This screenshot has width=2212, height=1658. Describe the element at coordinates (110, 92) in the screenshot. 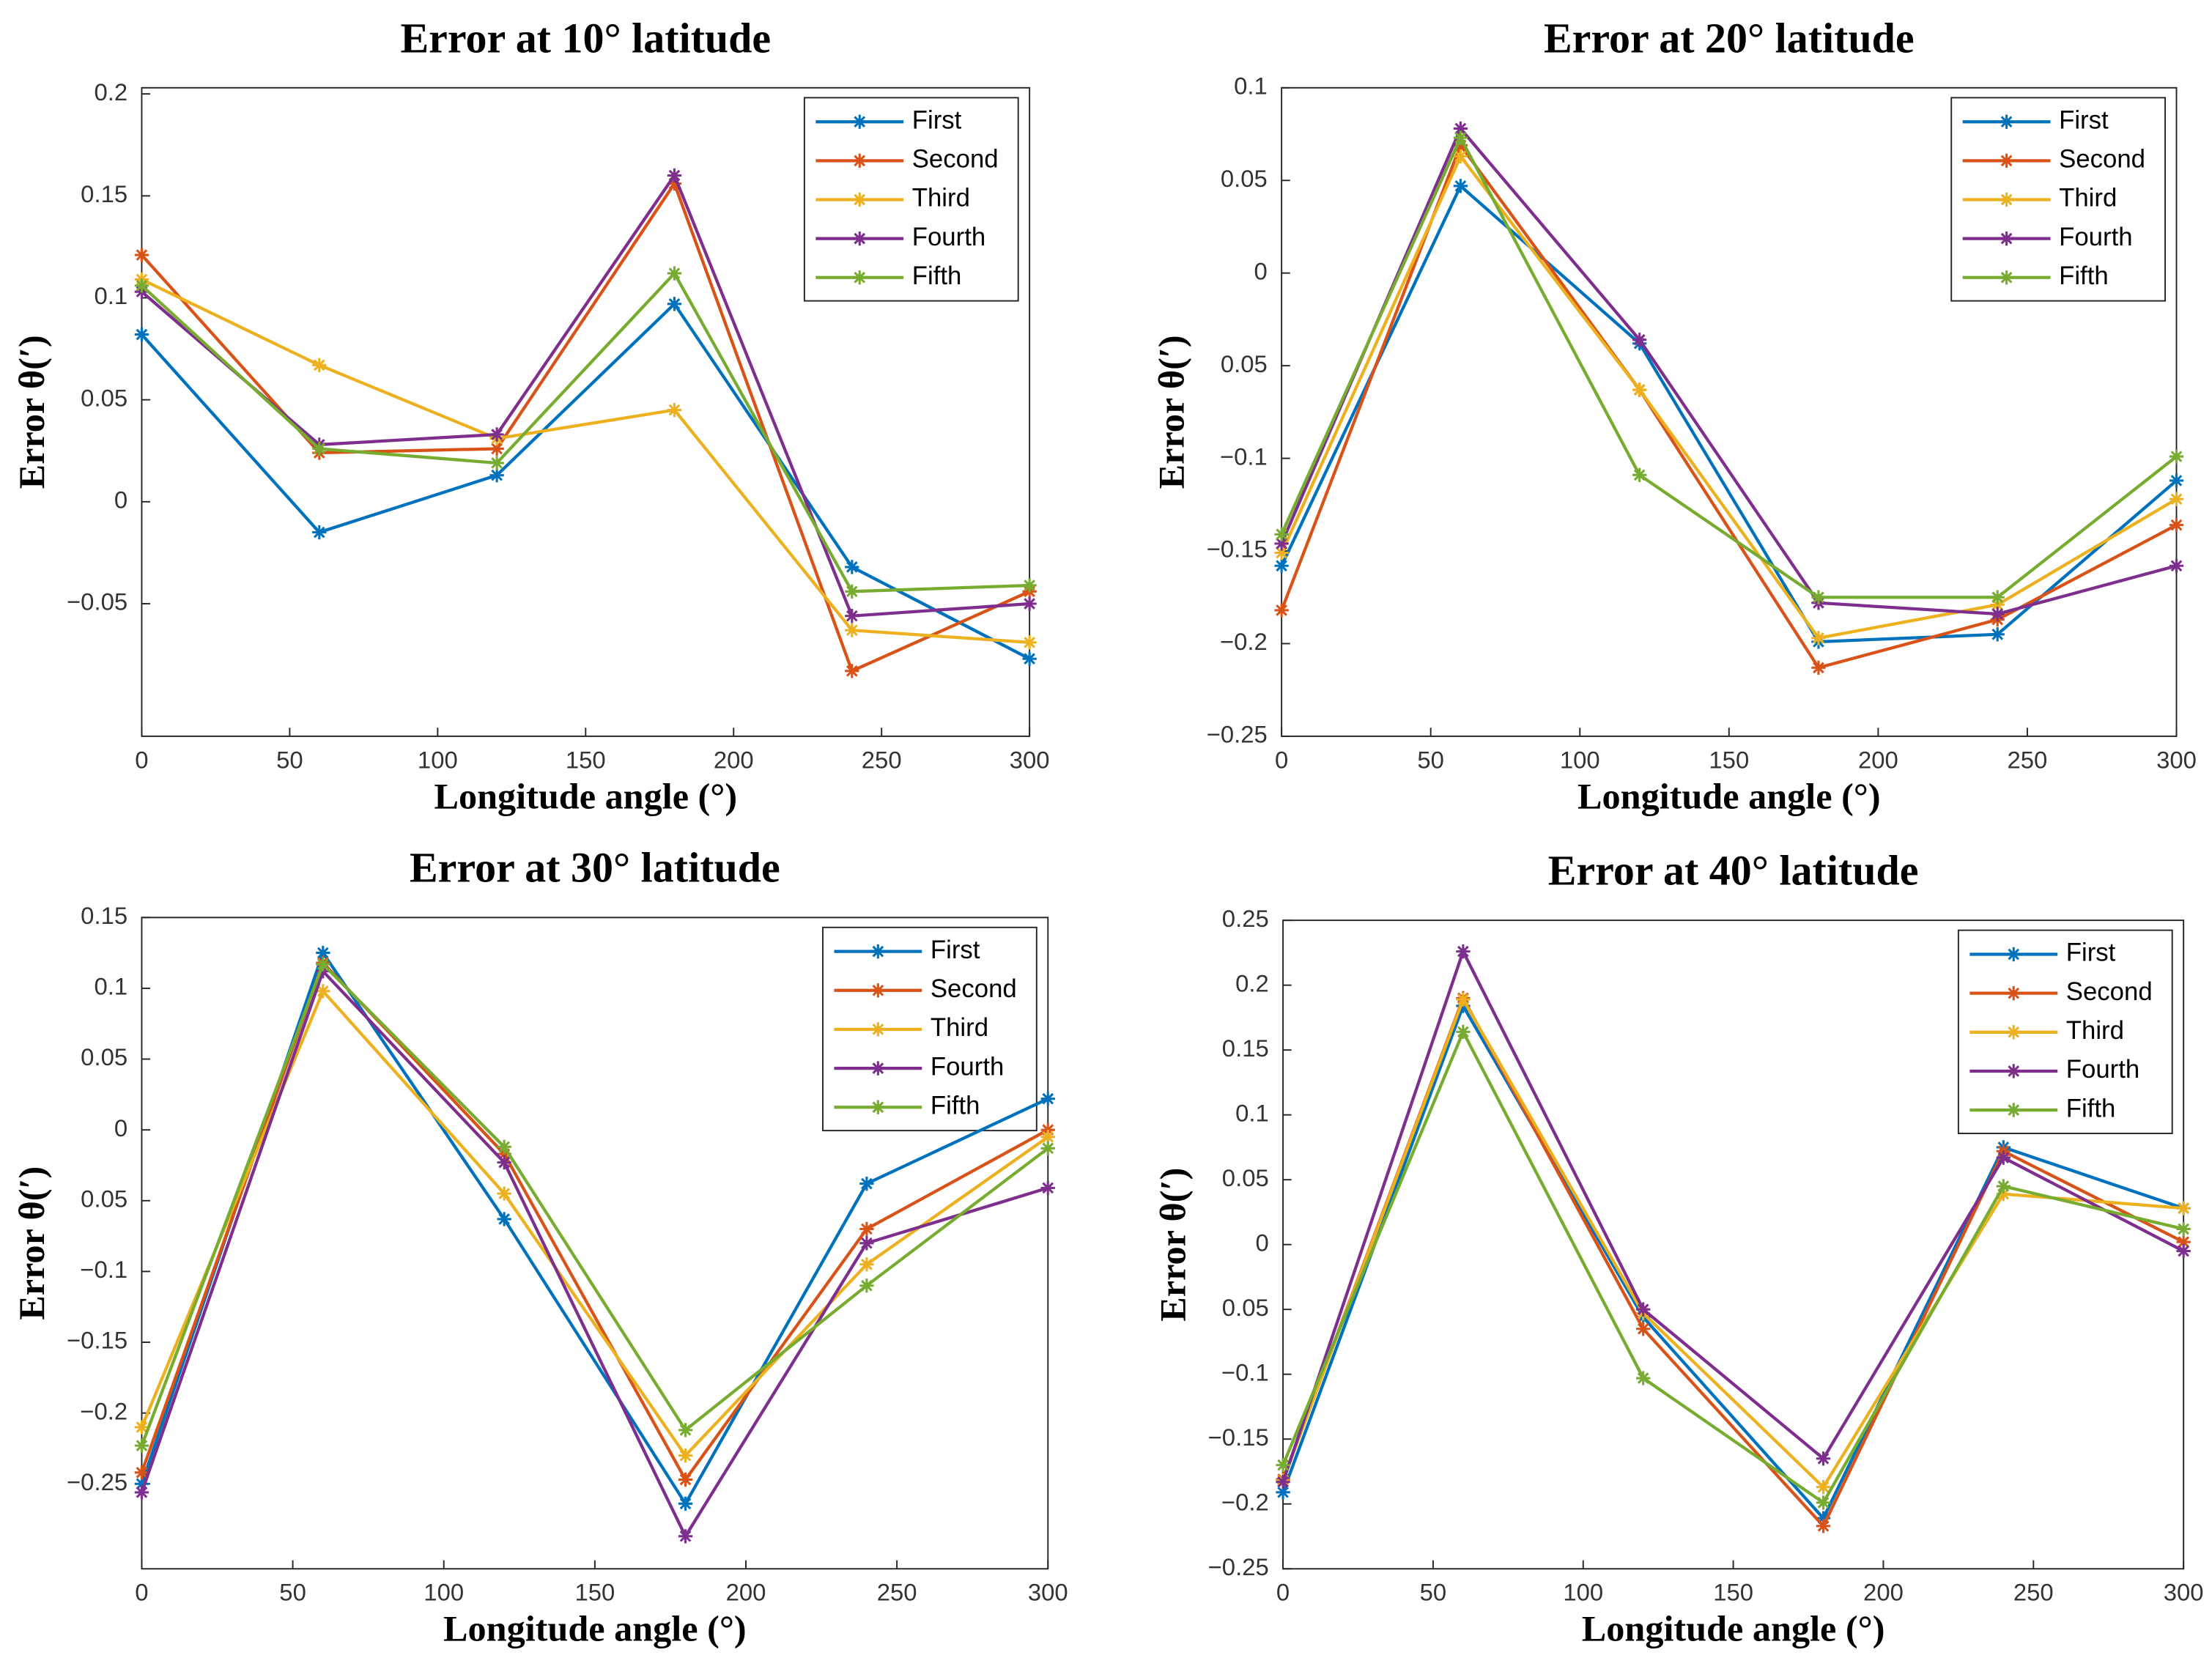

I see `y-tick-label: 0.2` at that location.